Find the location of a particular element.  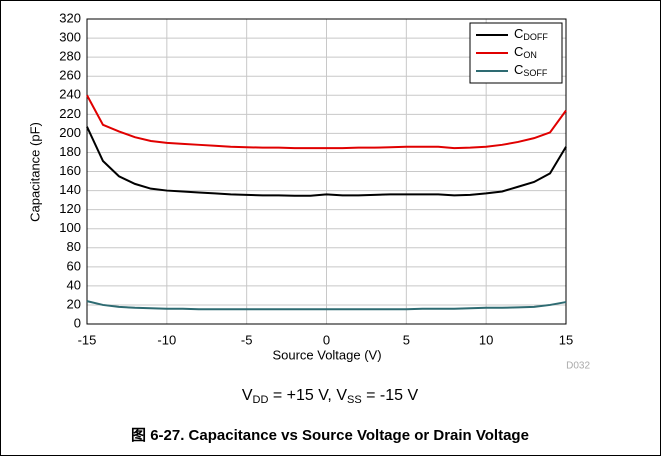

y-tick-label: 320 is located at coordinates (70, 17).